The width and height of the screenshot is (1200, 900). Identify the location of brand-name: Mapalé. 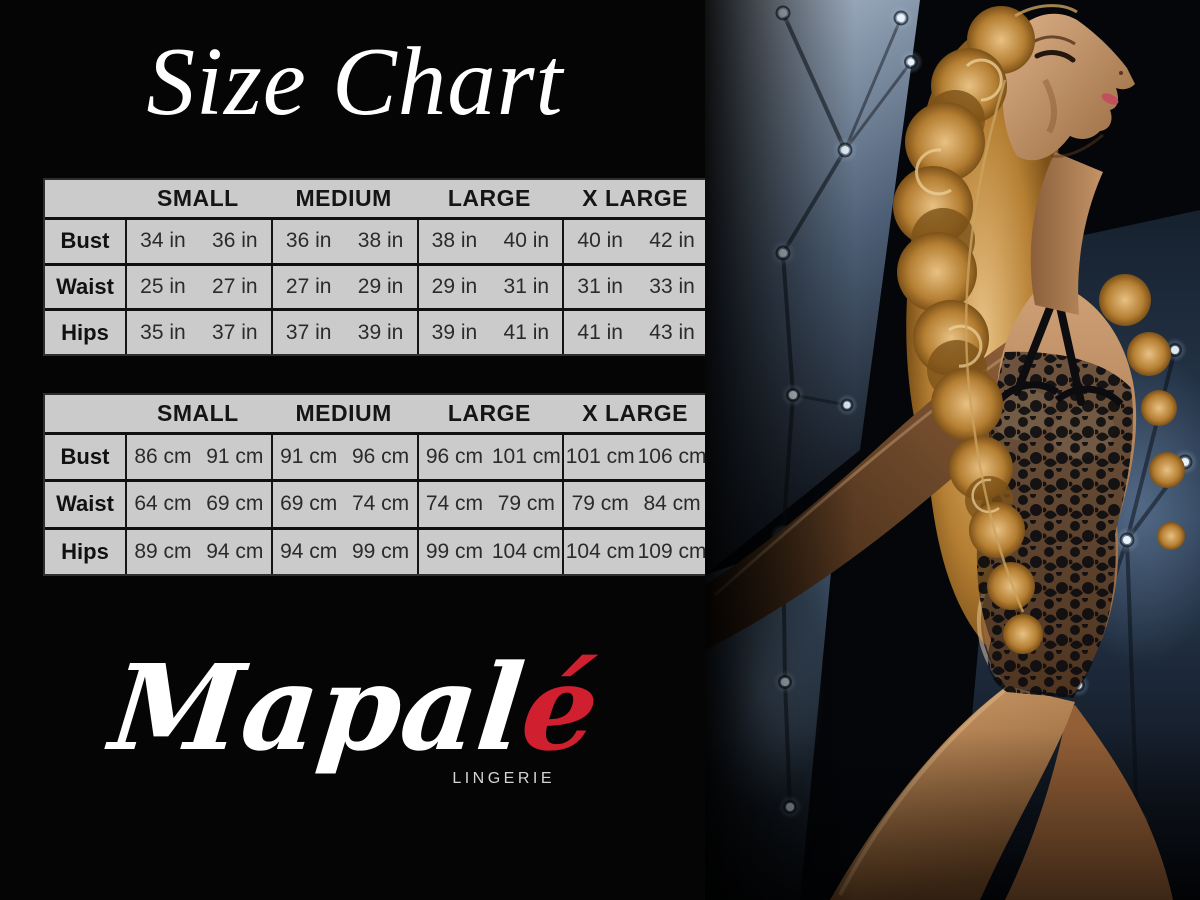
(355, 707).